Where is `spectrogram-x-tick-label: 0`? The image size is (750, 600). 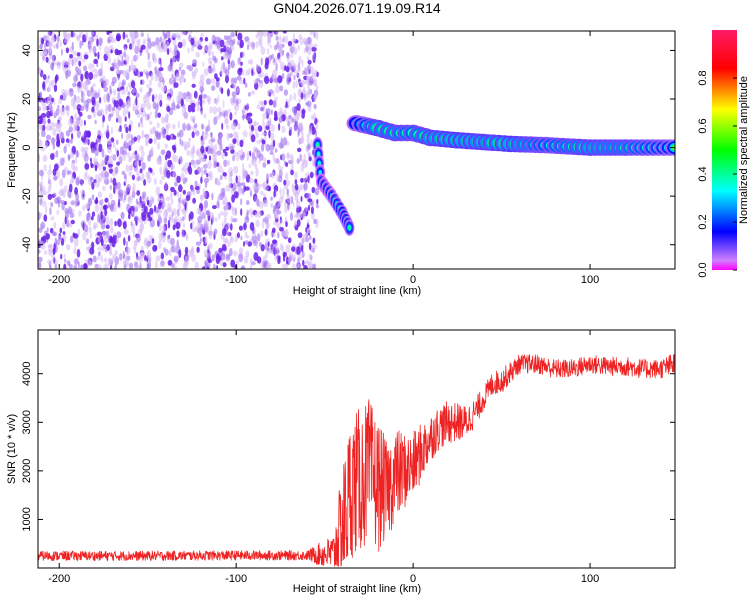 spectrogram-x-tick-label: 0 is located at coordinates (413, 280).